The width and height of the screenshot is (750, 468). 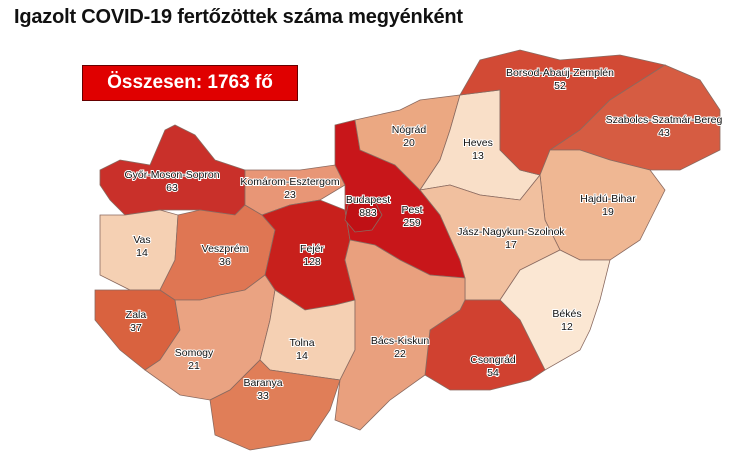 I want to click on county-name-label: Szabolcs-Szatmár-Bereg, so click(x=664, y=120).